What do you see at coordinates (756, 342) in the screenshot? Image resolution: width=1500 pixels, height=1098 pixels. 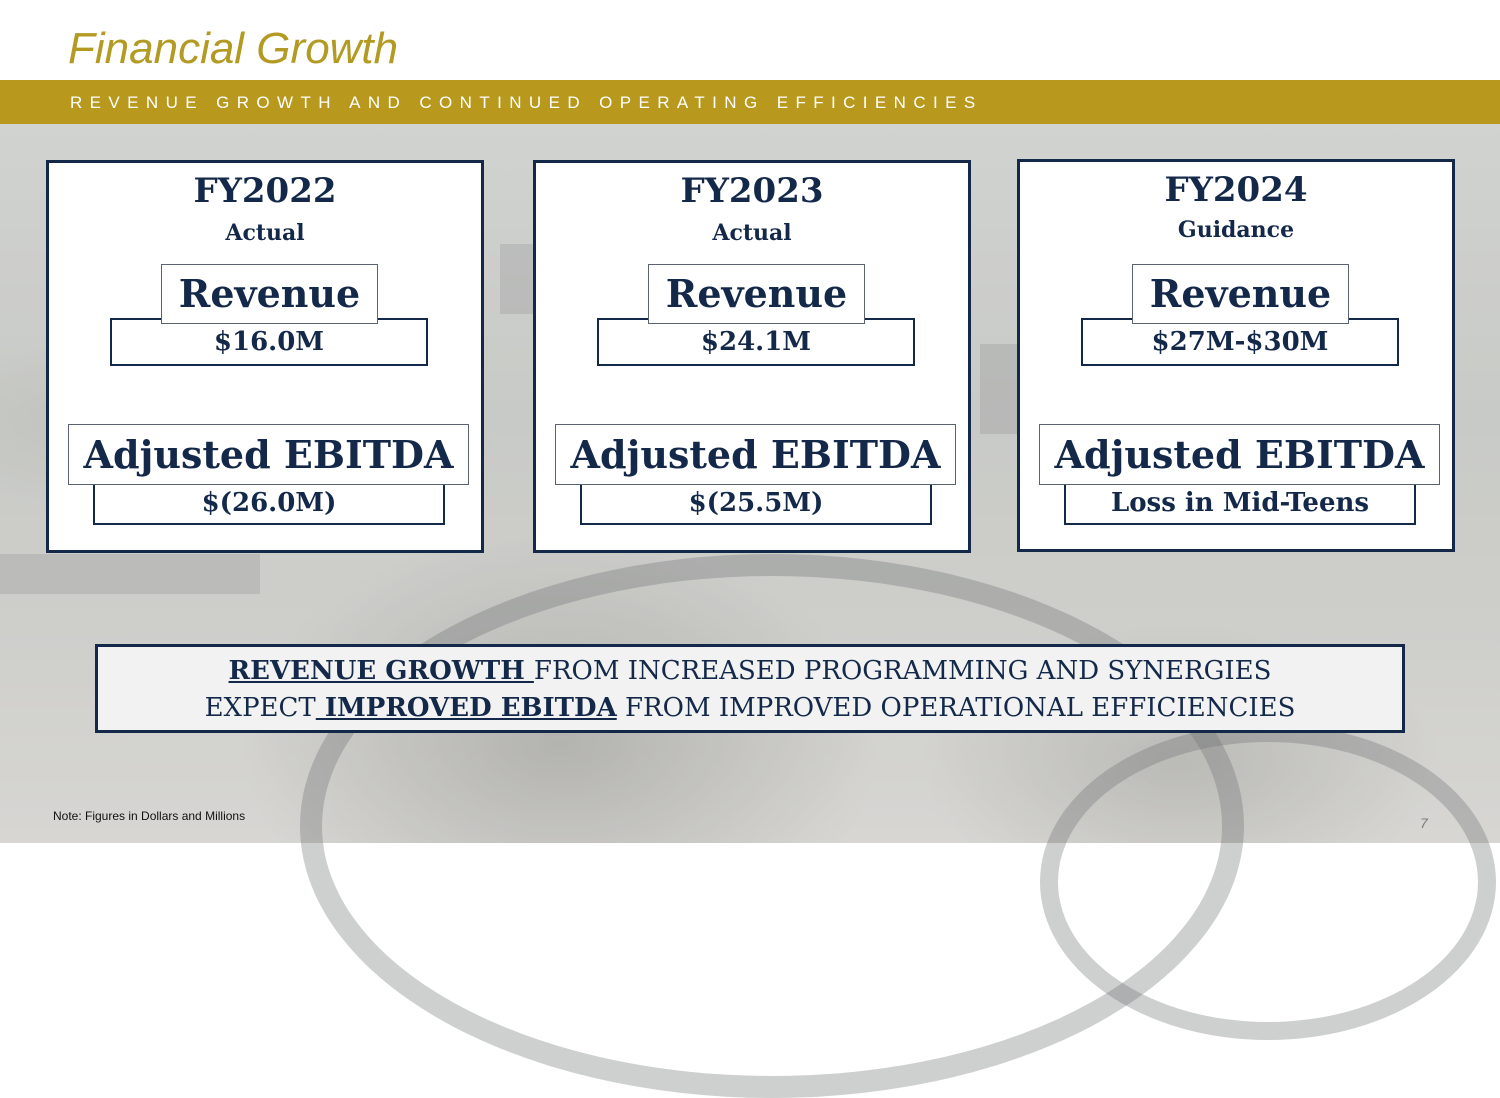 I see `revenue-value: $24.1M` at bounding box center [756, 342].